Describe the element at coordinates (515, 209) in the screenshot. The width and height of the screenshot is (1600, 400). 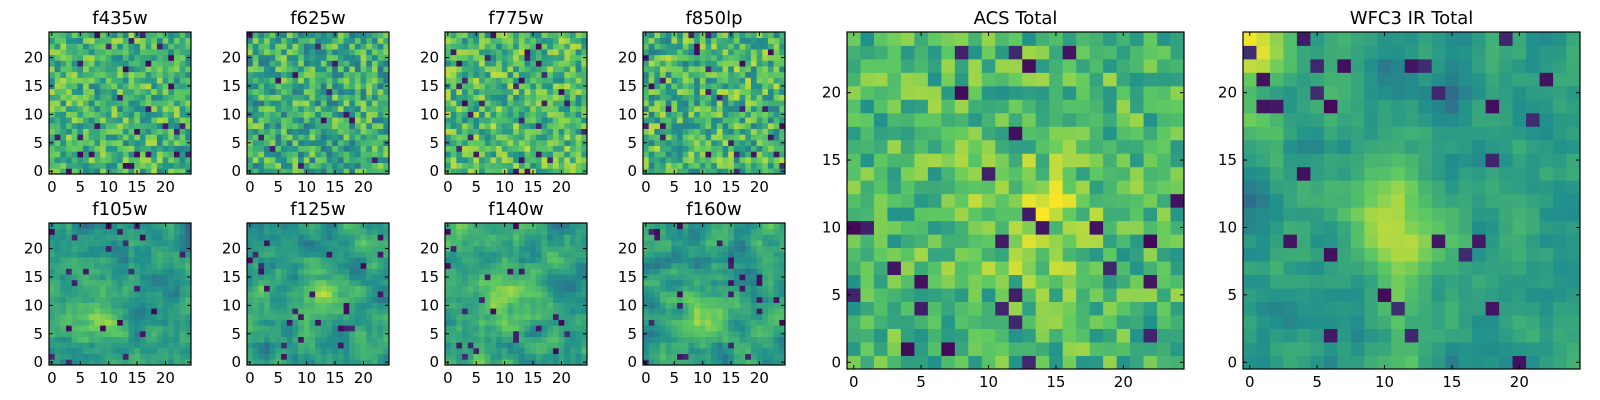
I see `panel-title: f140w` at that location.